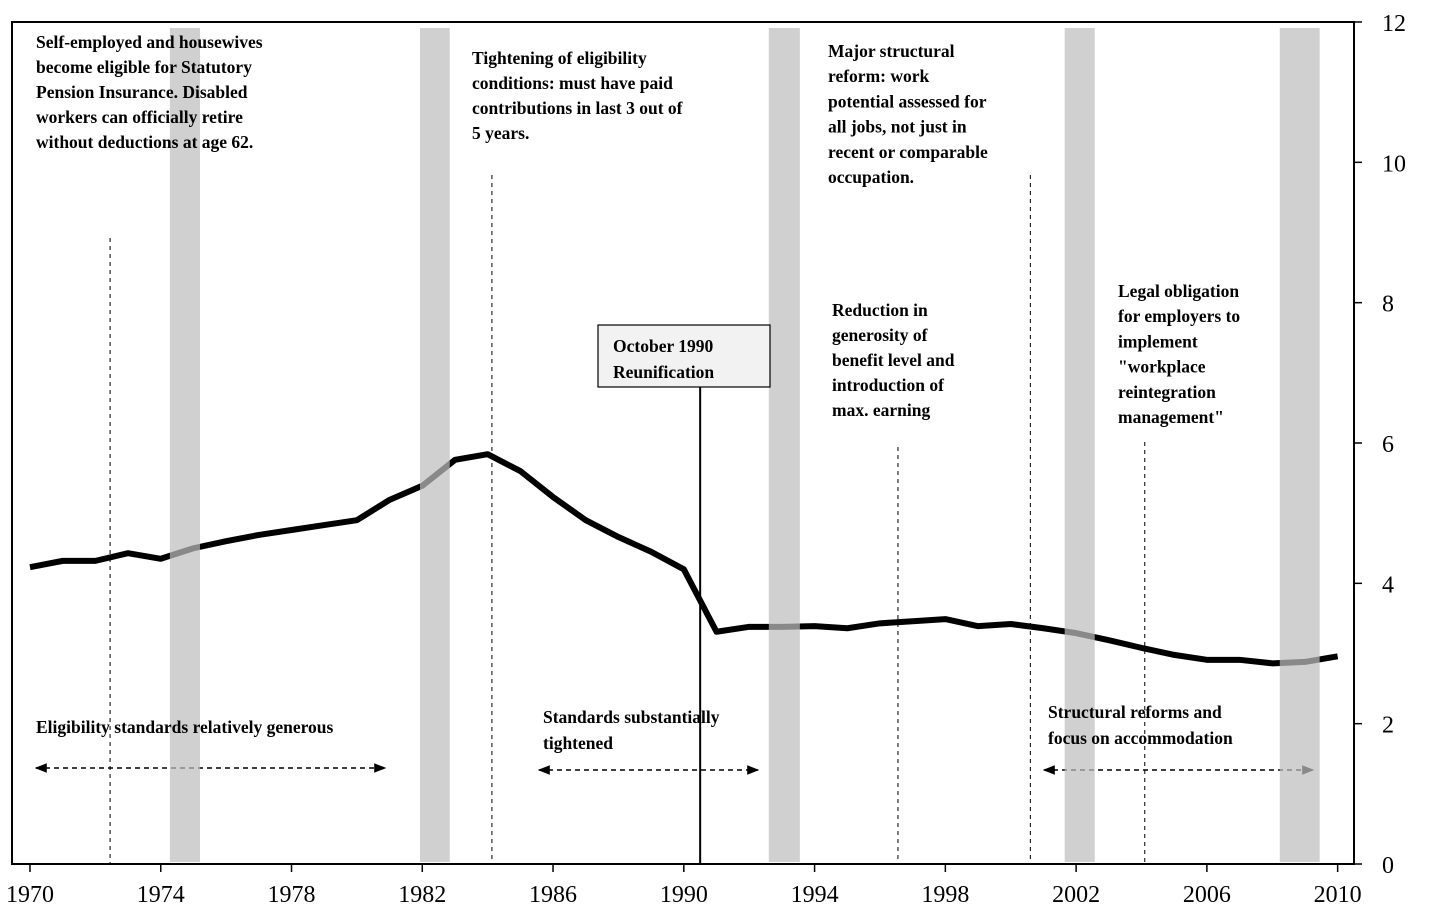 The image size is (1436, 909). Describe the element at coordinates (880, 310) in the screenshot. I see `annotation: Reduction in` at that location.